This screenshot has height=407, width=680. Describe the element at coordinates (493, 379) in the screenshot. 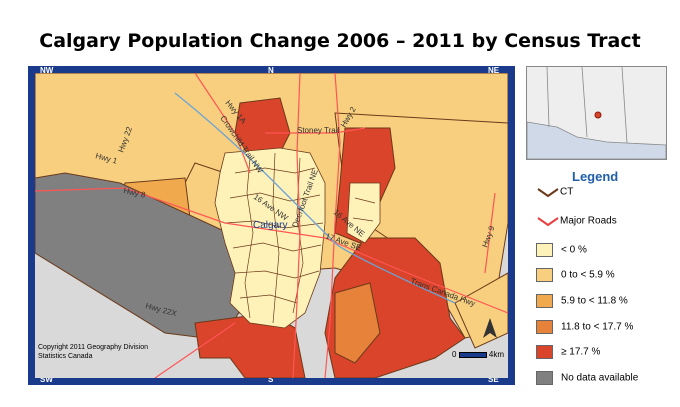

I see `compass-se: SE` at that location.